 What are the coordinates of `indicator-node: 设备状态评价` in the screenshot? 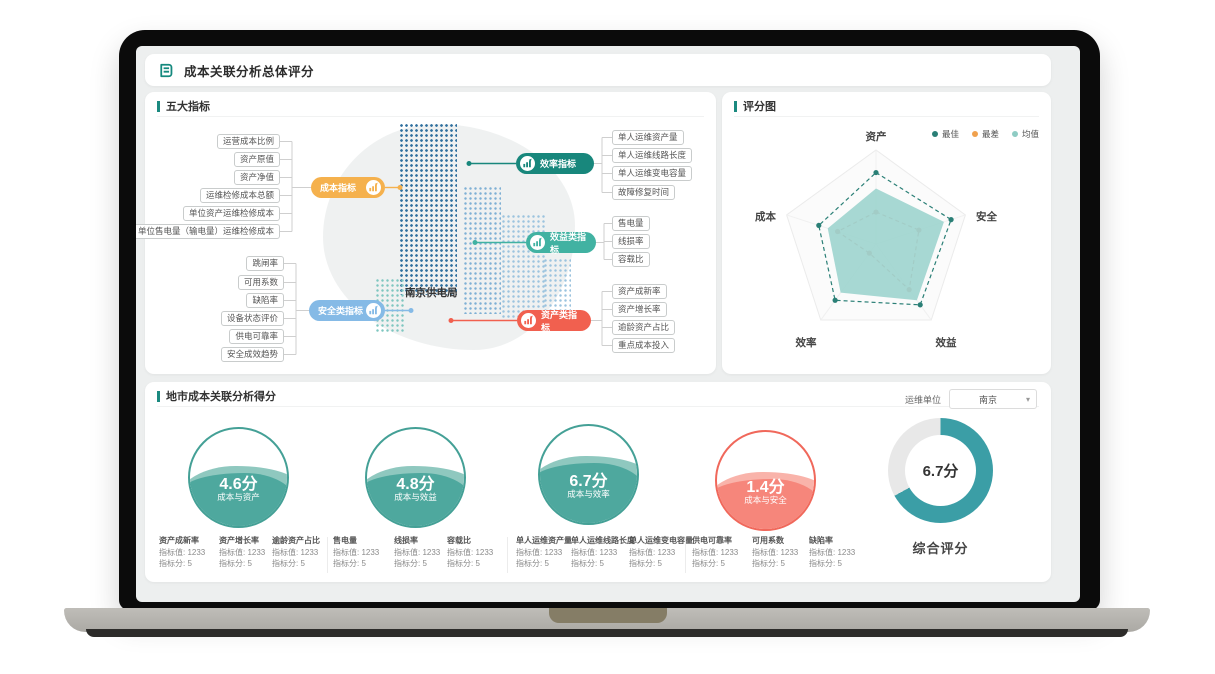 It's located at (252, 318).